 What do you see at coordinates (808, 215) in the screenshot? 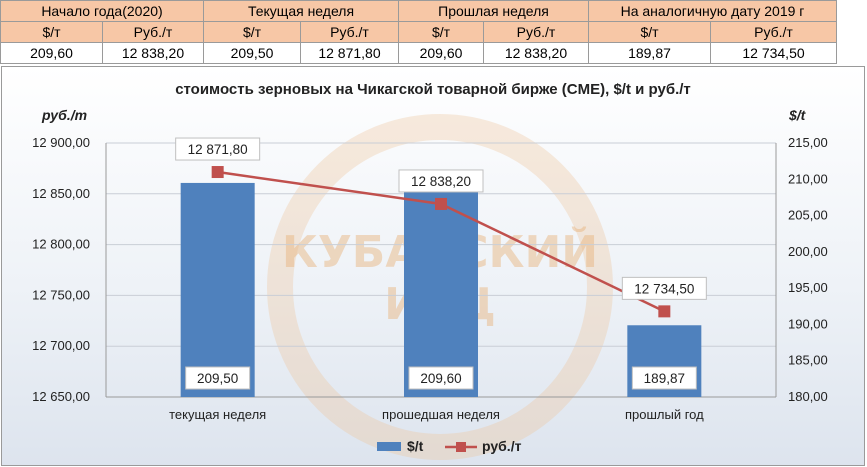
I see `right-tick-label: 205,00` at bounding box center [808, 215].